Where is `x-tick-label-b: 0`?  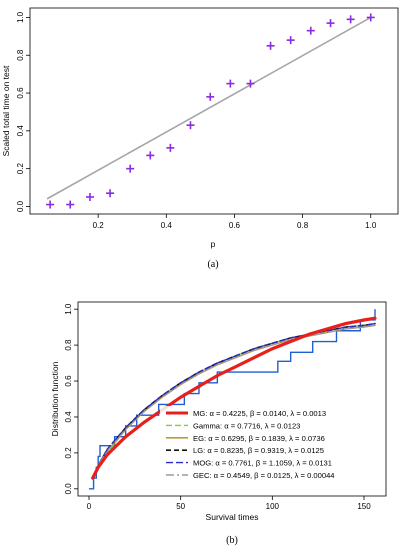 x-tick-label-b: 0 is located at coordinates (89, 506).